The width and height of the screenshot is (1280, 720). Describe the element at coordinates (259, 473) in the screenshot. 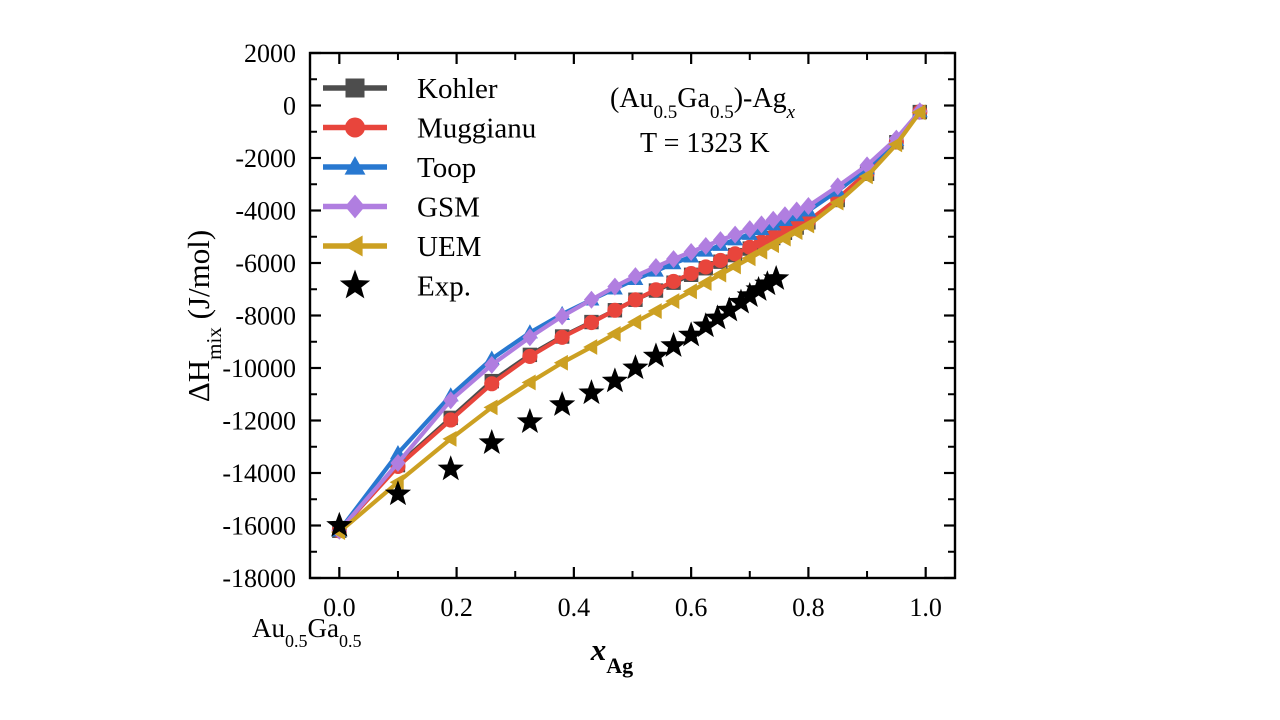

I see `y-tick-label: -14000` at that location.